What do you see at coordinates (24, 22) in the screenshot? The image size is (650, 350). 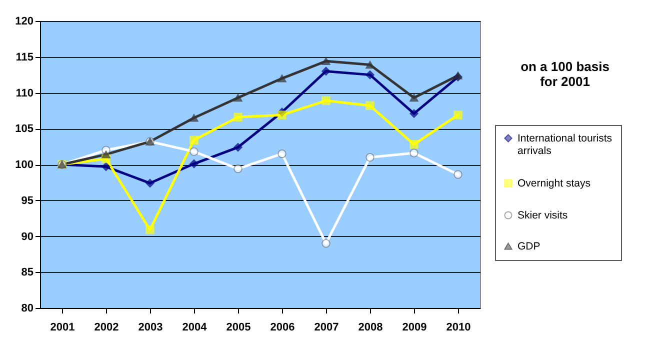 I see `y-tick-label: 120` at bounding box center [24, 22].